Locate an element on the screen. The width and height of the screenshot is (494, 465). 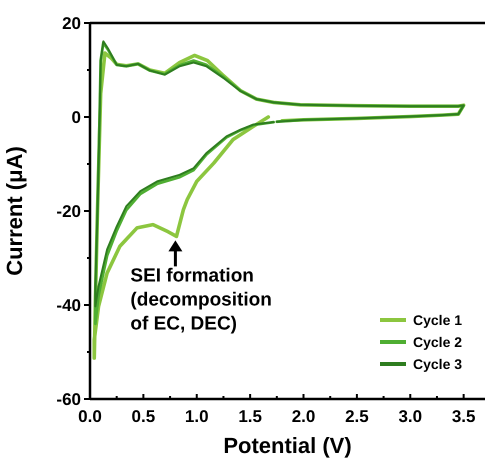
x-tick-label: 0.0 is located at coordinates (90, 416).